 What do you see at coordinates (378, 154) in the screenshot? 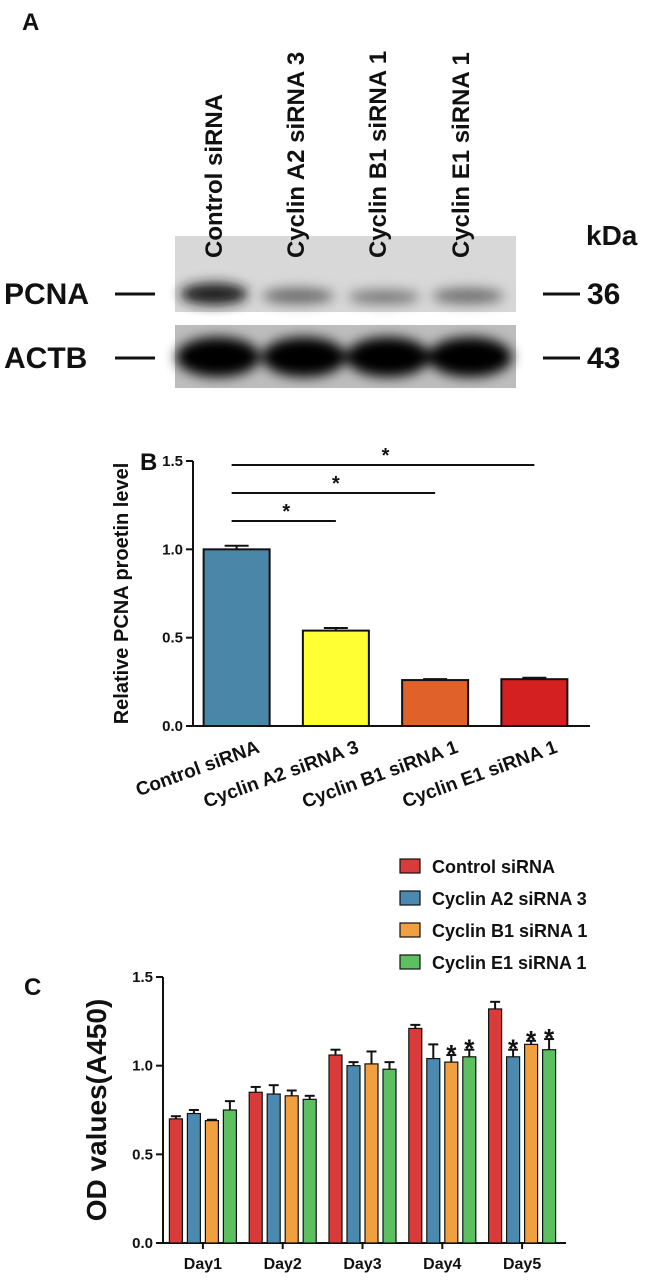
I see `lane-label: Cyclin B1 siRNA 1` at bounding box center [378, 154].